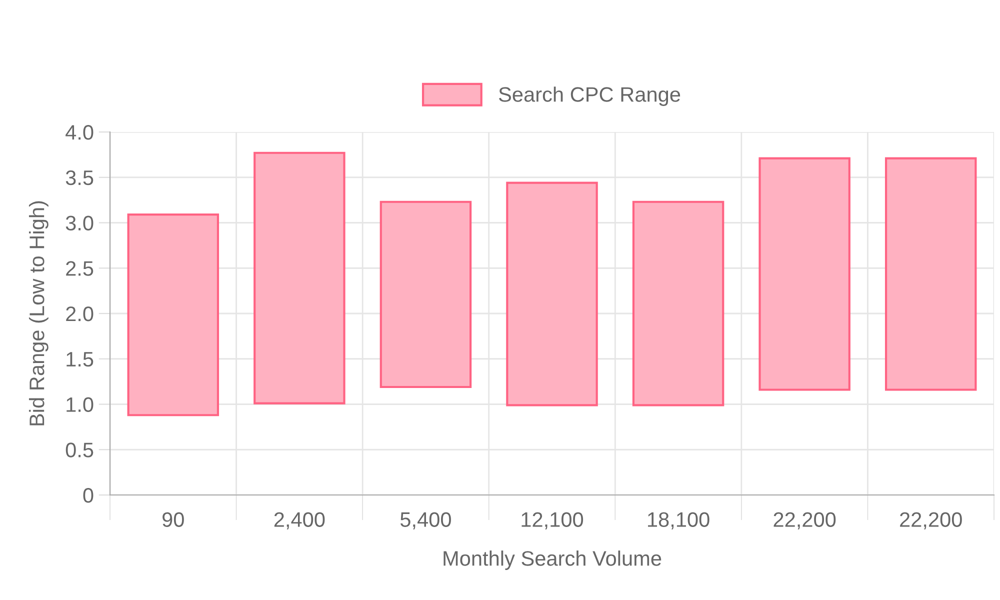  Describe the element at coordinates (299, 521) in the screenshot. I see `x-tick-label: 2,400` at that location.